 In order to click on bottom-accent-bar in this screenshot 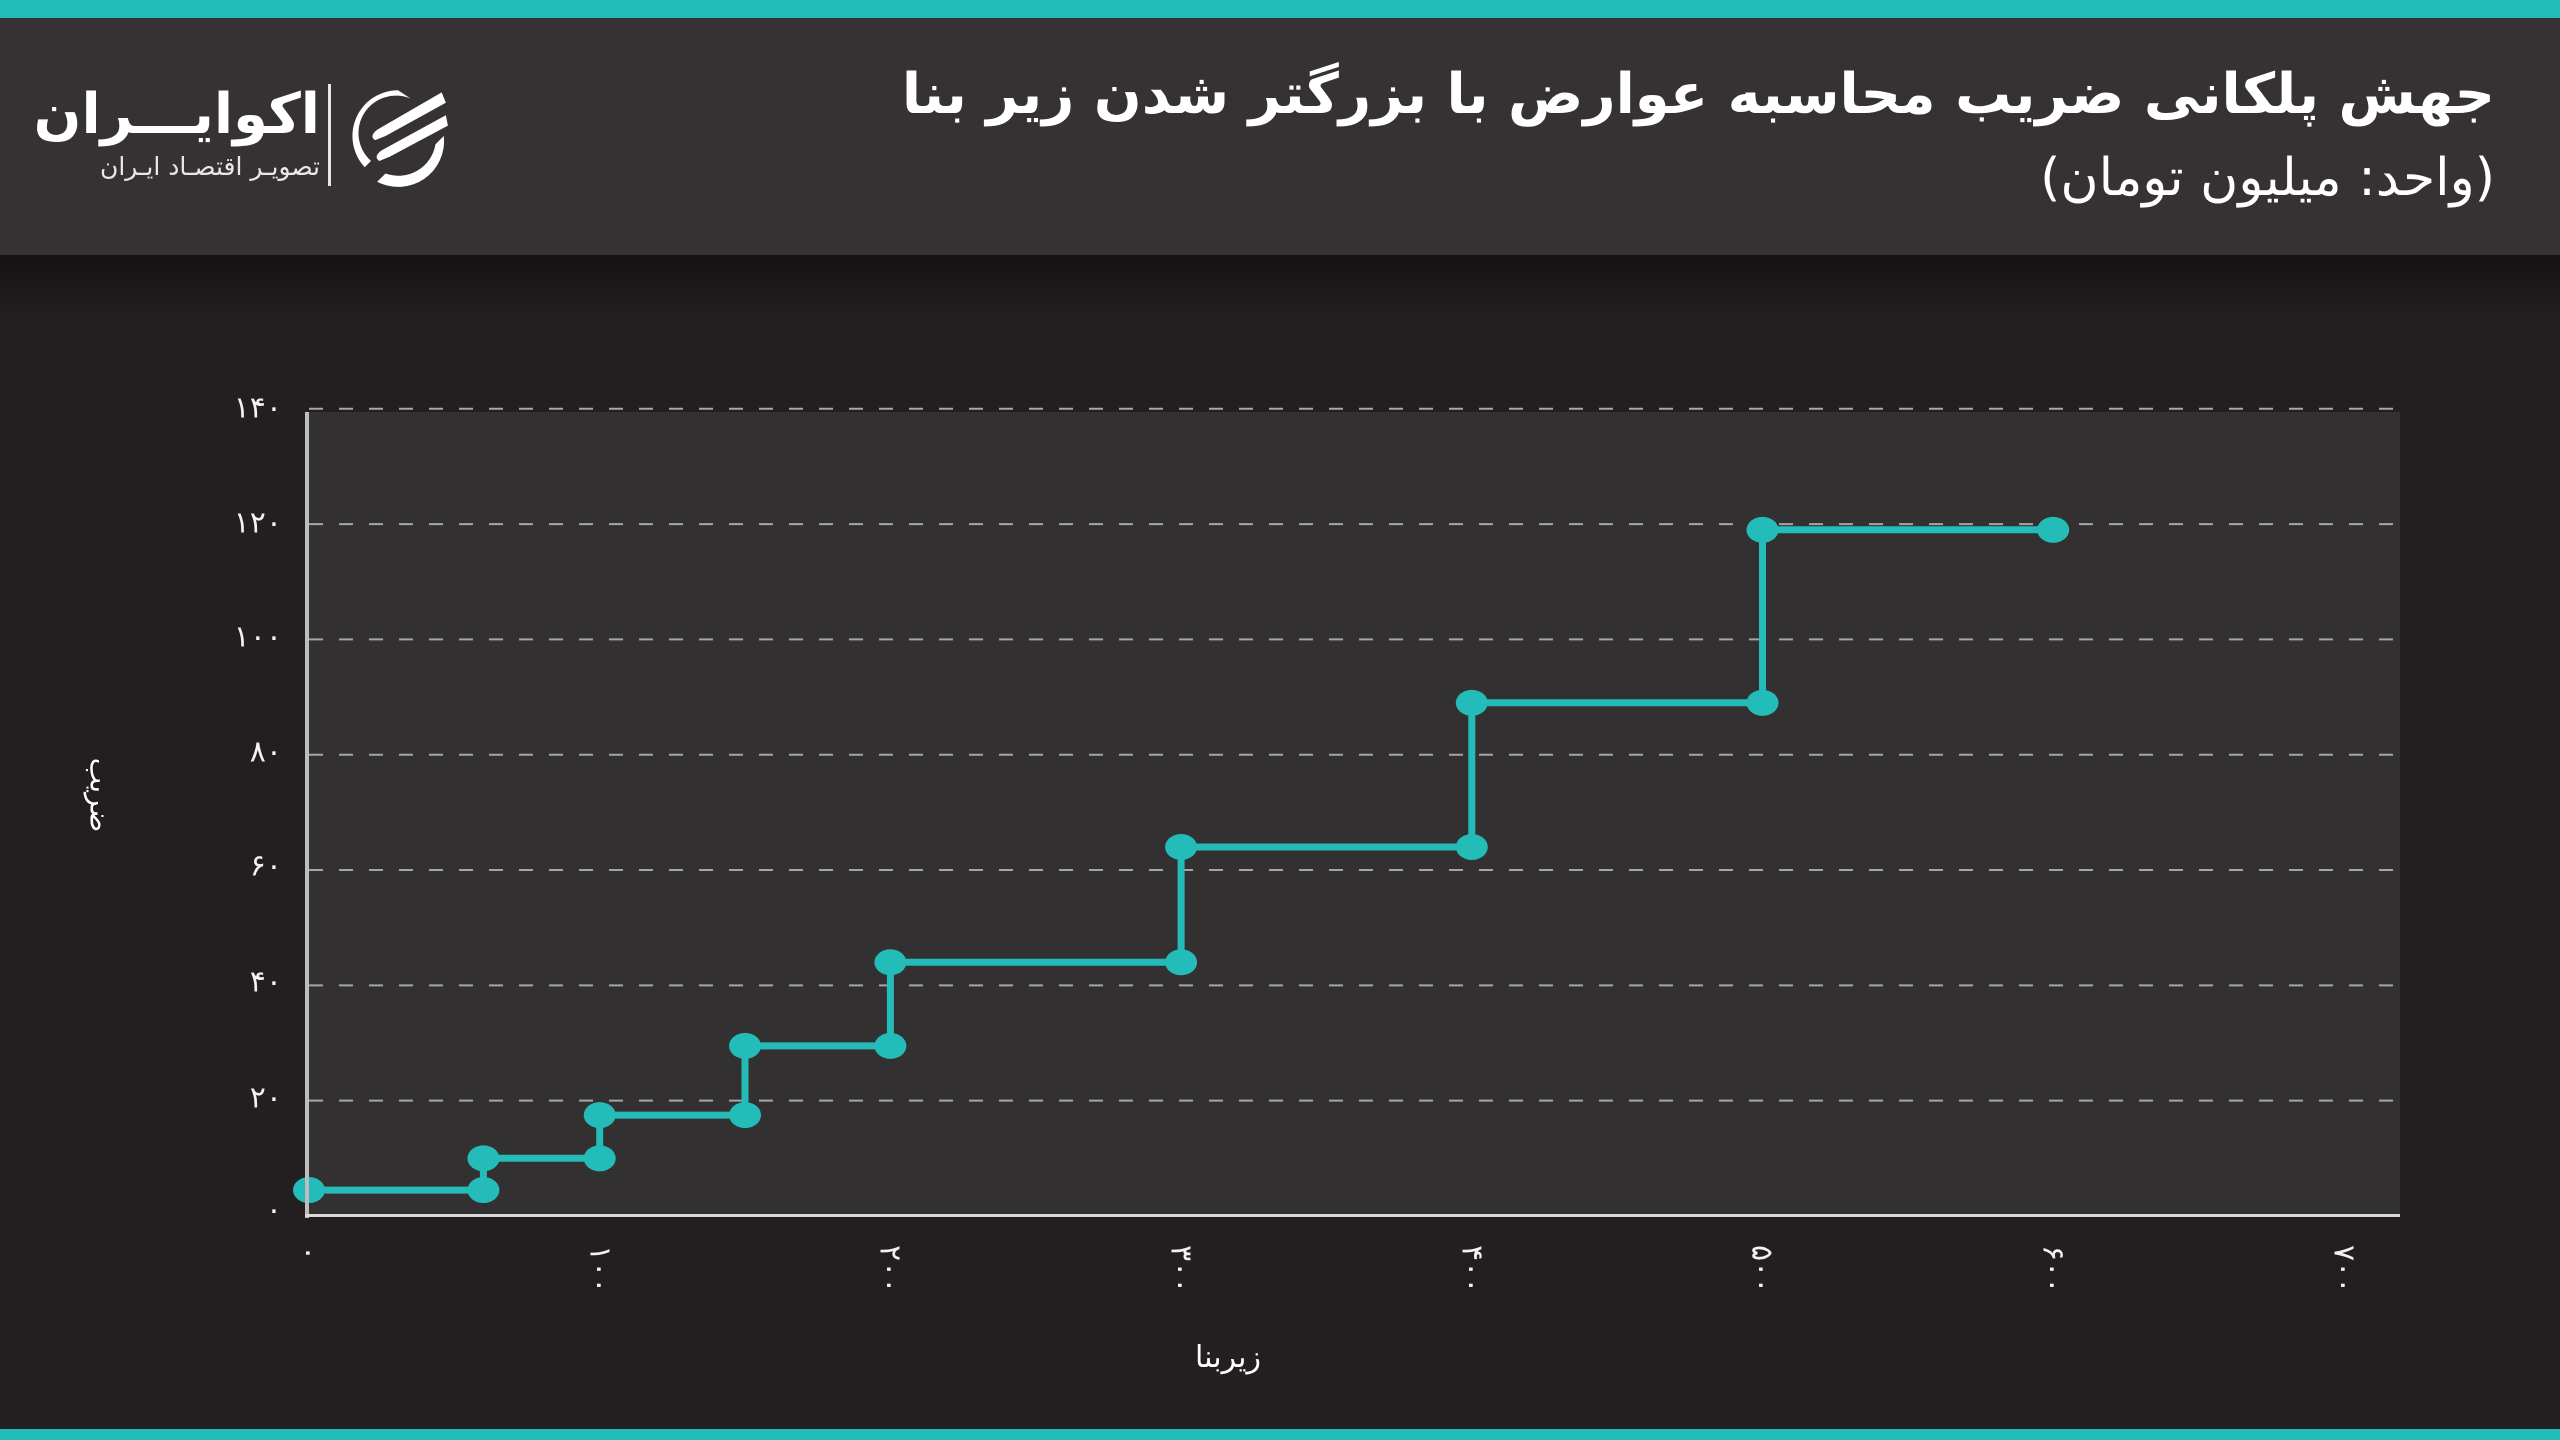, I will do `click(1280, 1434)`.